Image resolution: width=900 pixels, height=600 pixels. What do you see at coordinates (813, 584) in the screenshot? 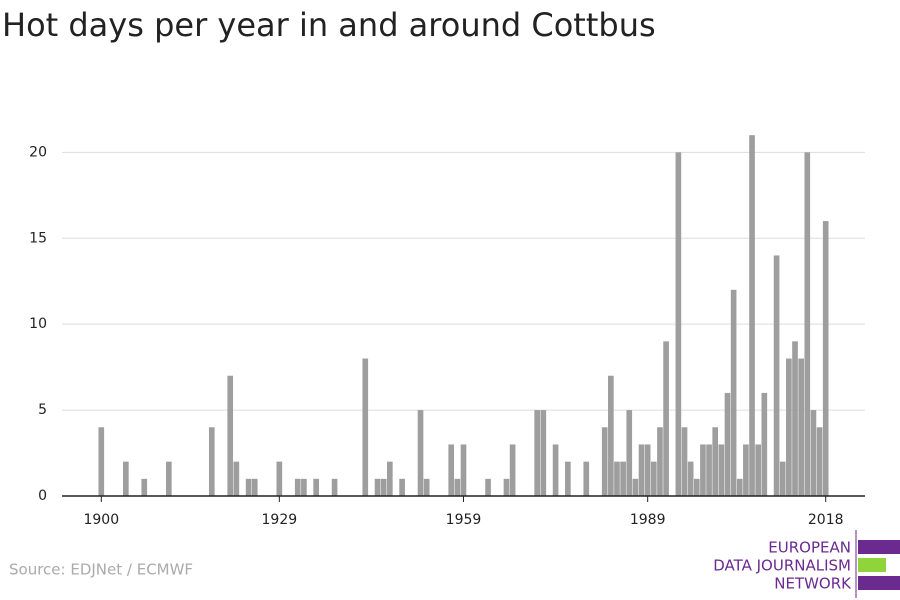
I see `logo-text: NETWORK` at bounding box center [813, 584].